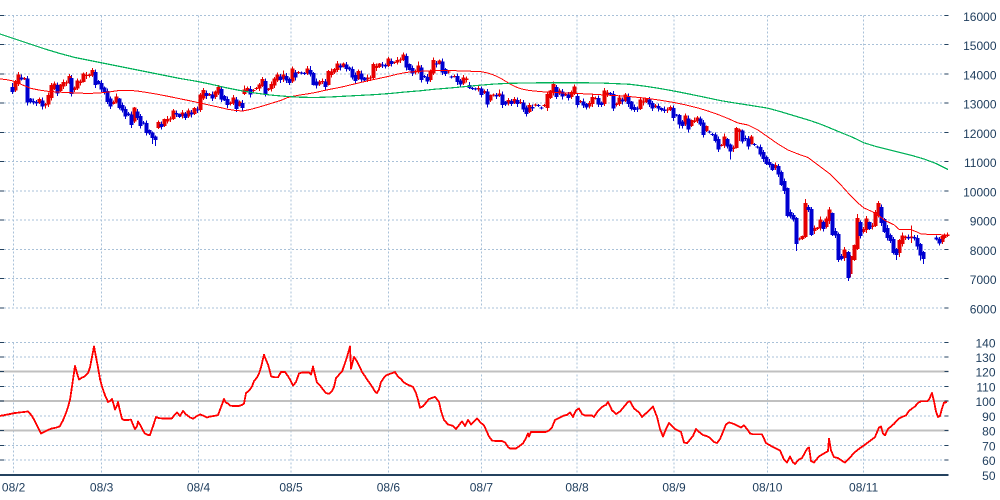  What do you see at coordinates (983, 280) in the screenshot?
I see `svg-text: 7000` at bounding box center [983, 280].